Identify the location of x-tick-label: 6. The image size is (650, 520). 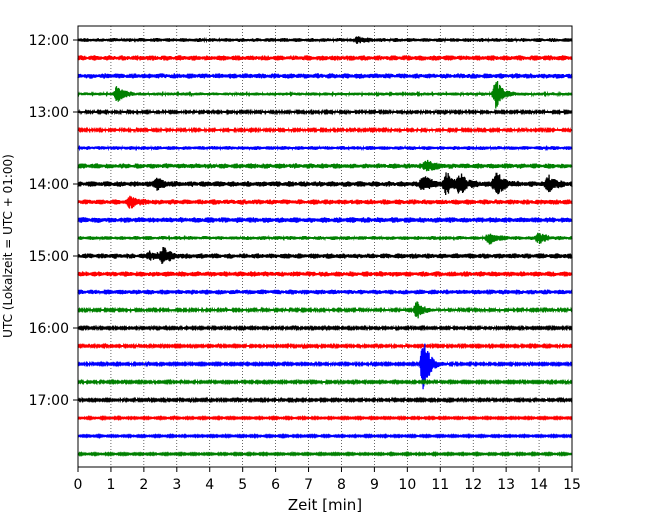
(275, 485).